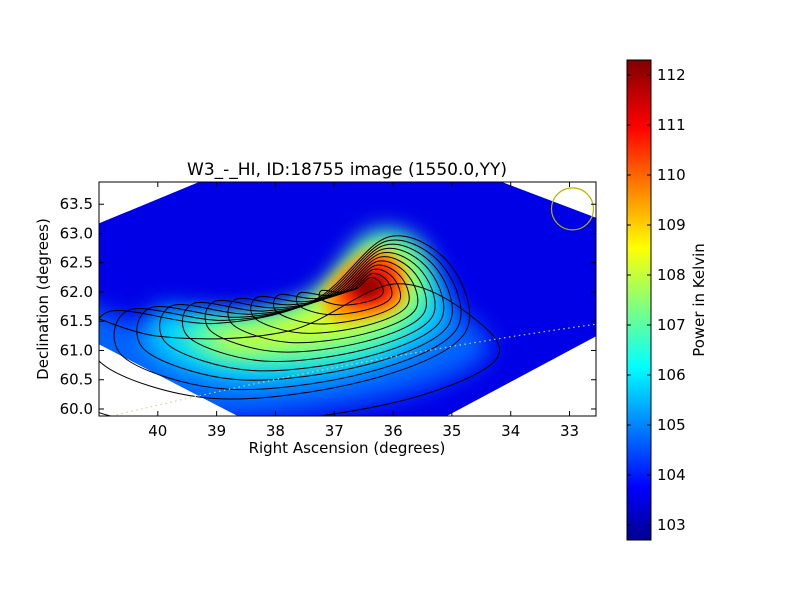  What do you see at coordinates (671, 275) in the screenshot?
I see `colorbar-tick-label: 108` at bounding box center [671, 275].